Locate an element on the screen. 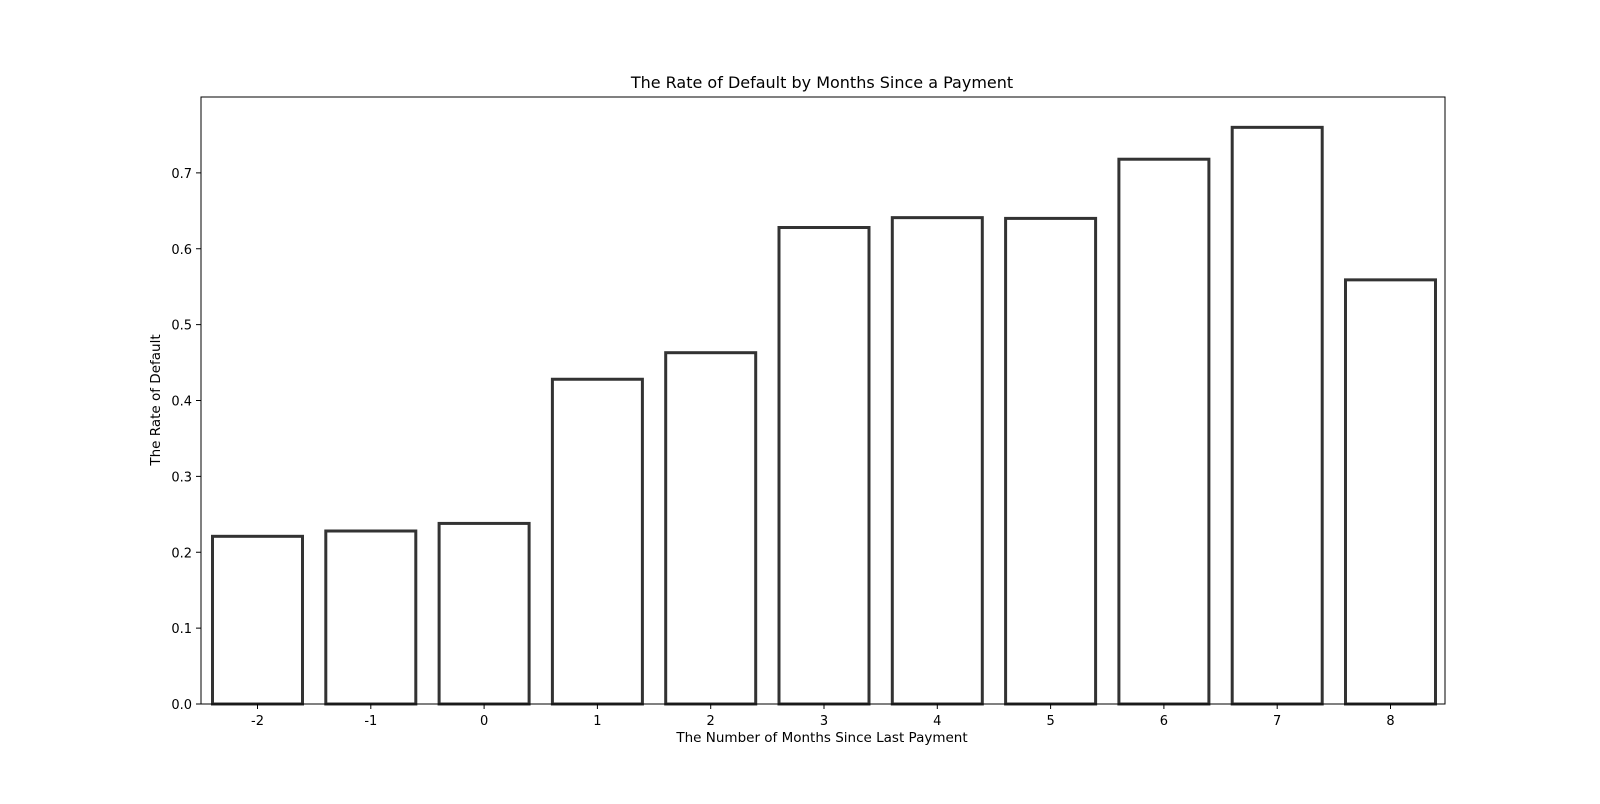 The image size is (1600, 804). bar--2 is located at coordinates (257, 620).